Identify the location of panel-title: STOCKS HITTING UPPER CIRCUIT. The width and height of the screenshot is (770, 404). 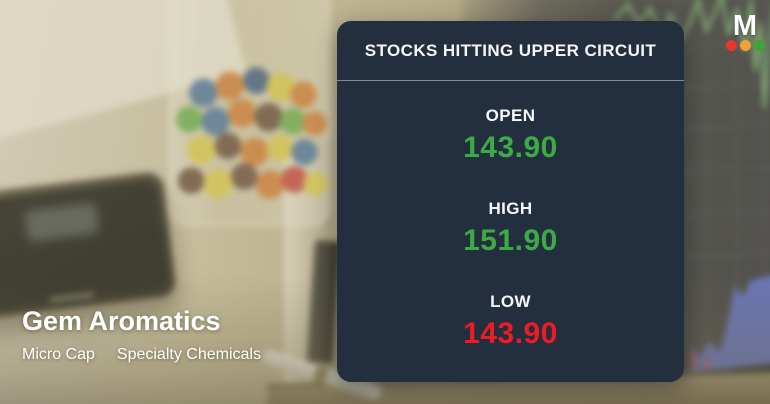
(510, 50).